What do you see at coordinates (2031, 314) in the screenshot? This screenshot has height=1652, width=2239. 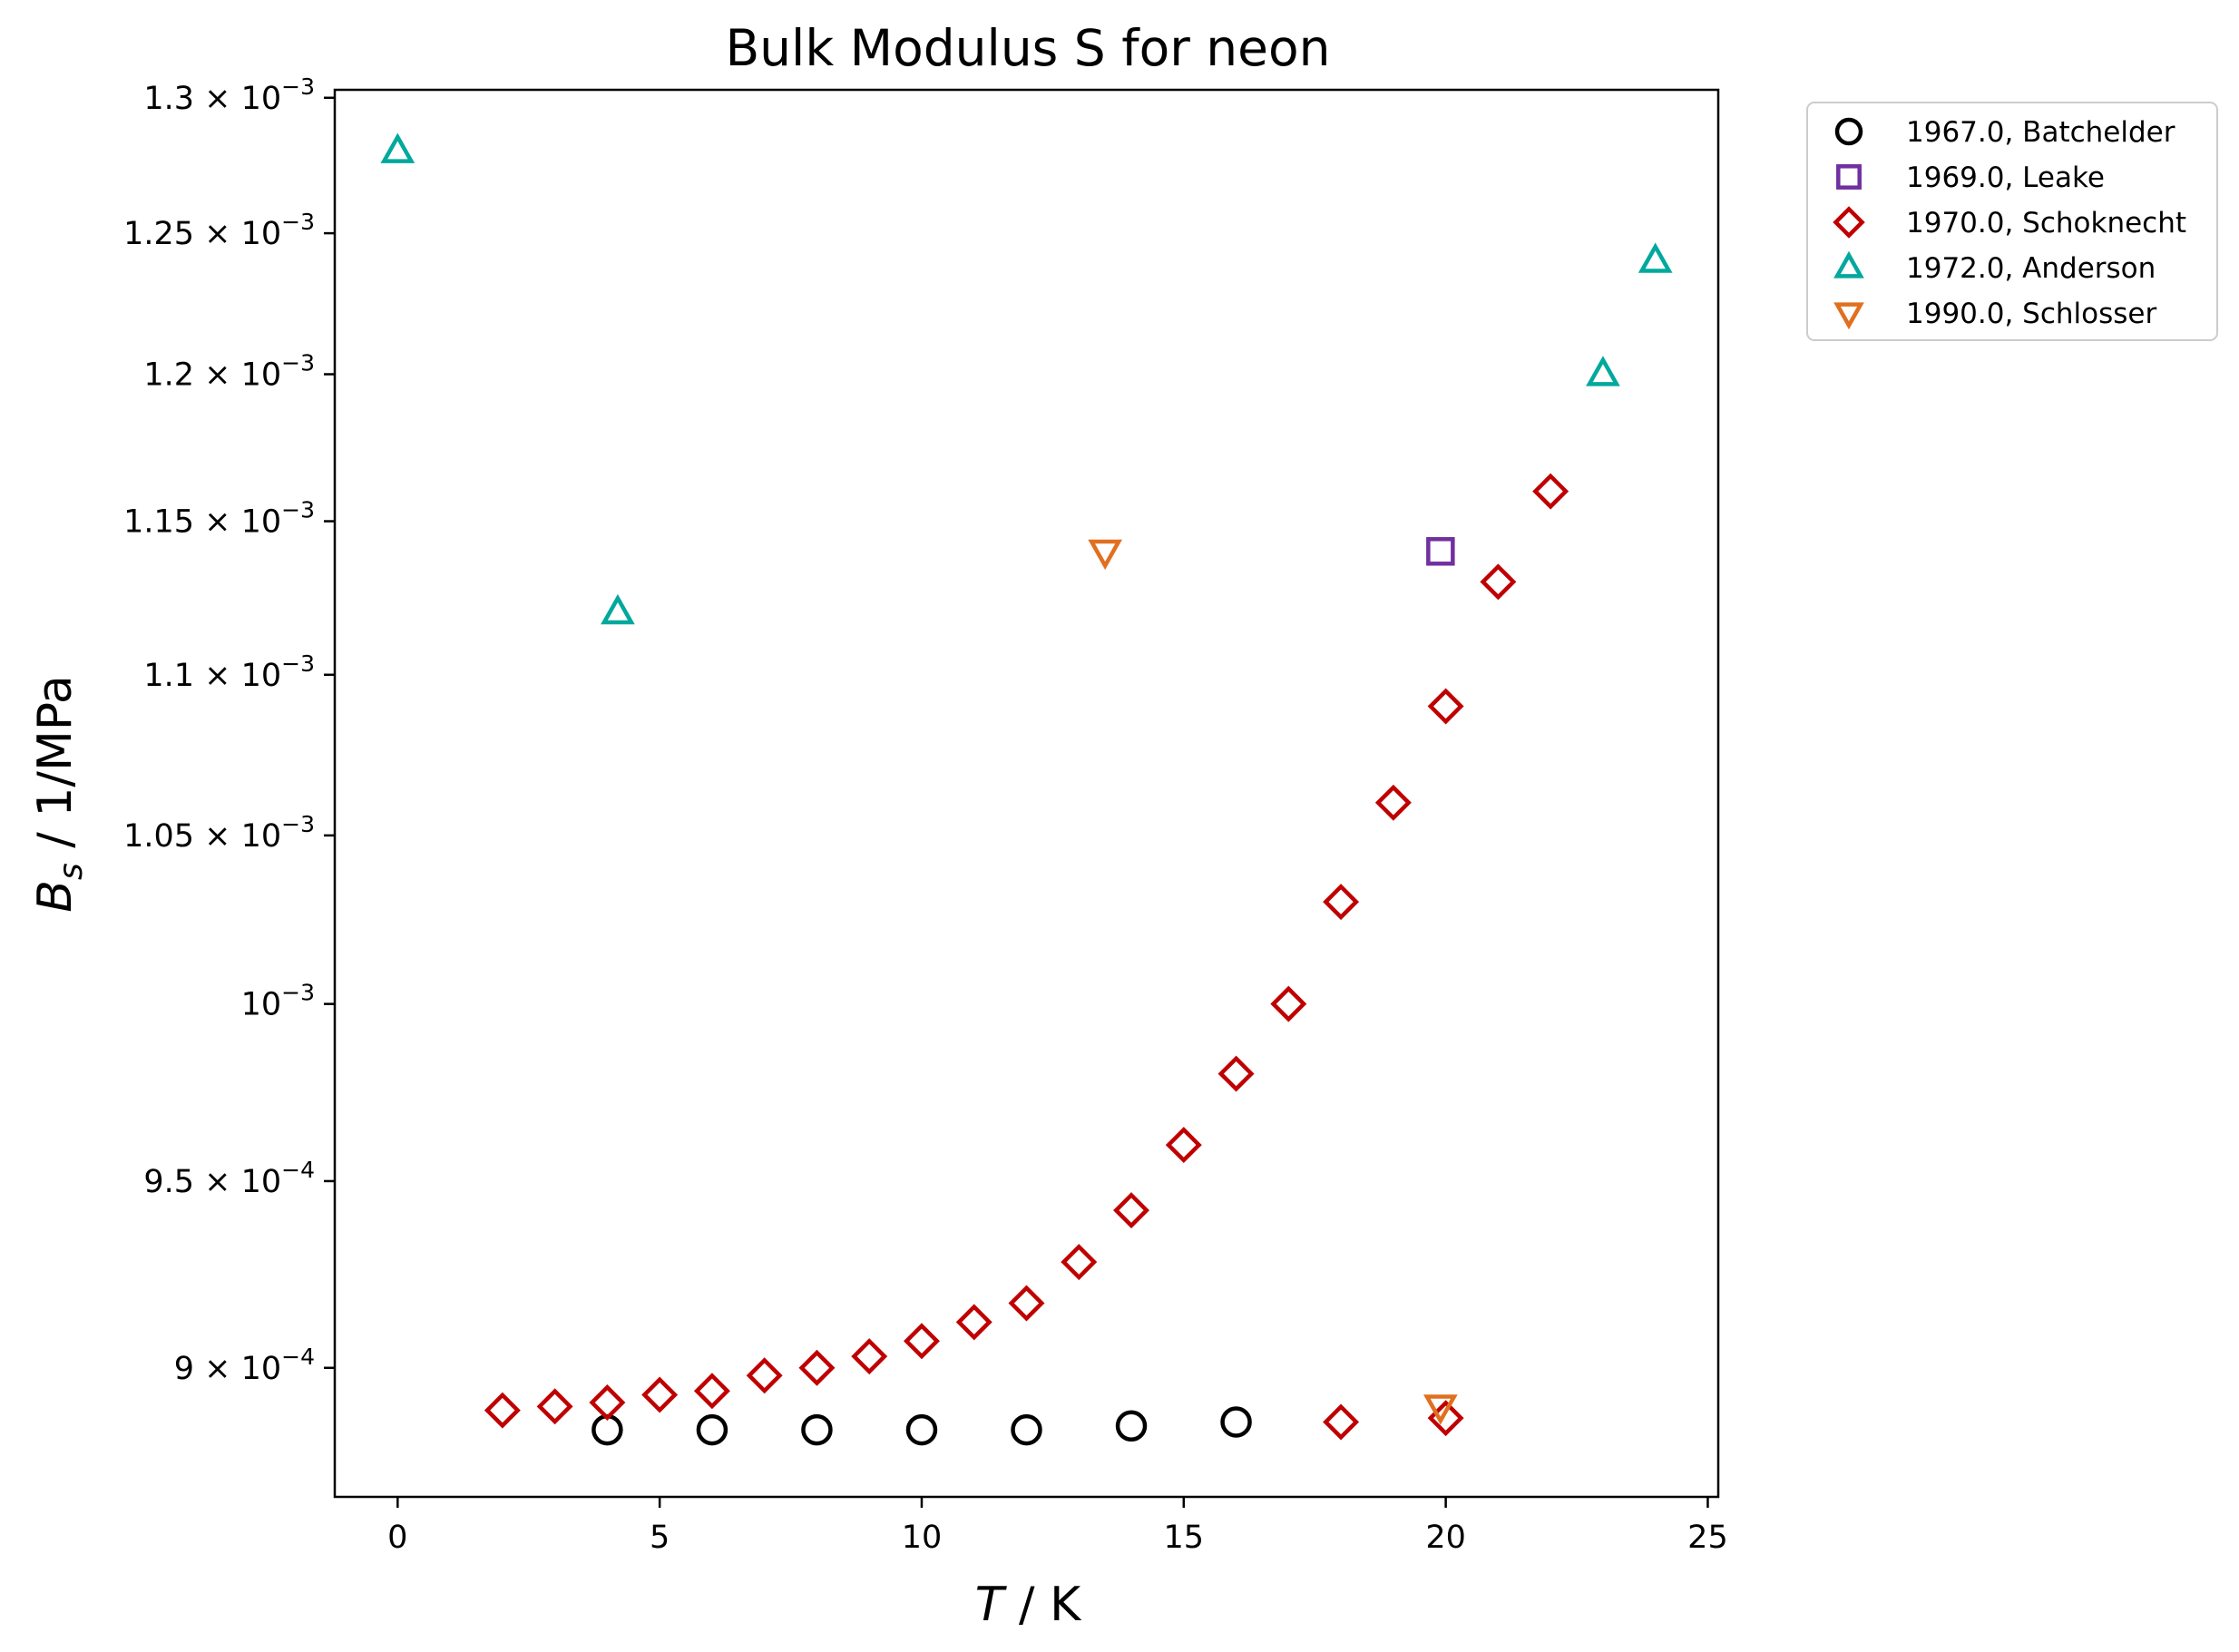 I see `legend-label: 1990.0, Schlosser` at bounding box center [2031, 314].